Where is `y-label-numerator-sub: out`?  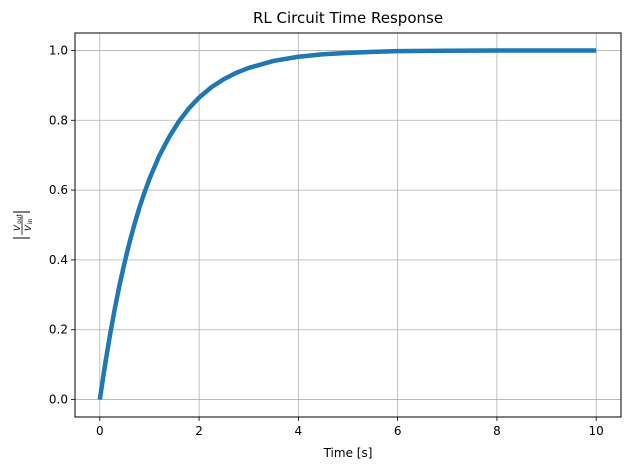
y-label-numerator-sub: out is located at coordinates (19, 219).